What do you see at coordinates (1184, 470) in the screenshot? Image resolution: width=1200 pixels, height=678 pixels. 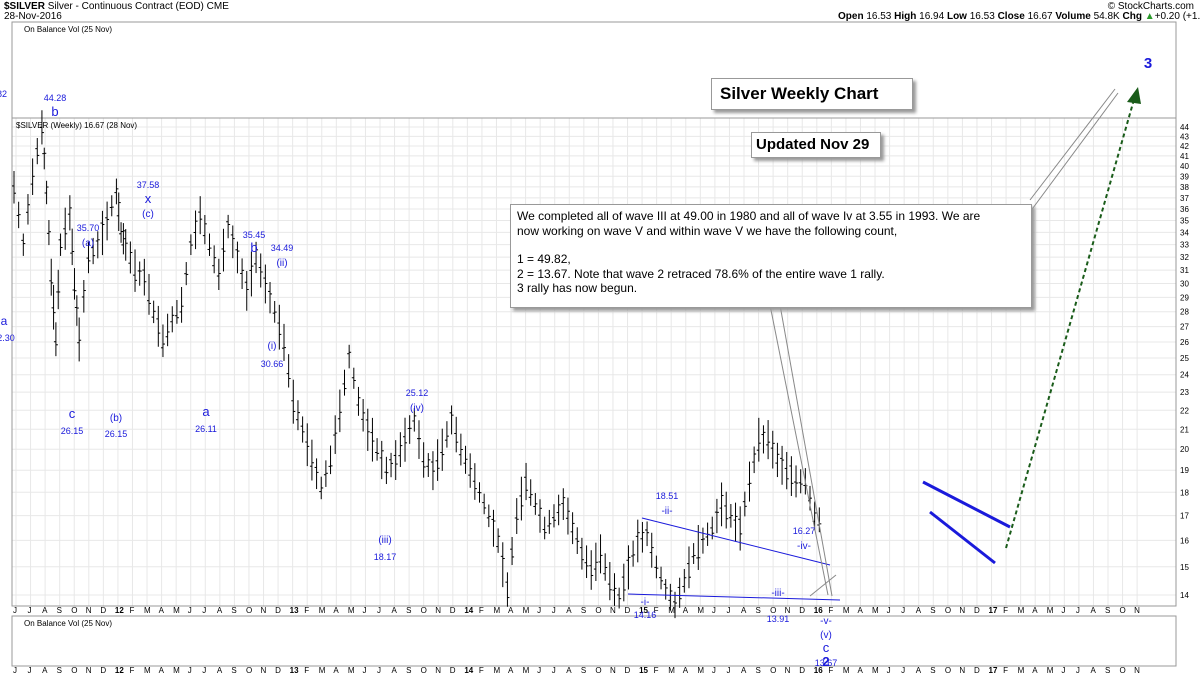 I see `y-tick-label: 19` at bounding box center [1184, 470].